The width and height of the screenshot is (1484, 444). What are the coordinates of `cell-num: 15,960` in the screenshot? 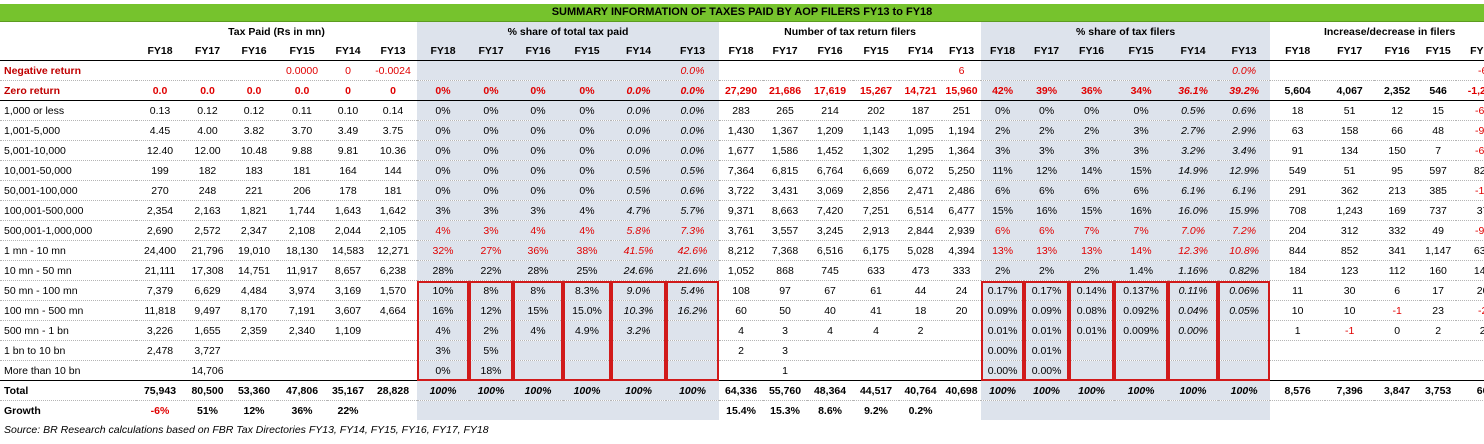 It's located at (962, 90).